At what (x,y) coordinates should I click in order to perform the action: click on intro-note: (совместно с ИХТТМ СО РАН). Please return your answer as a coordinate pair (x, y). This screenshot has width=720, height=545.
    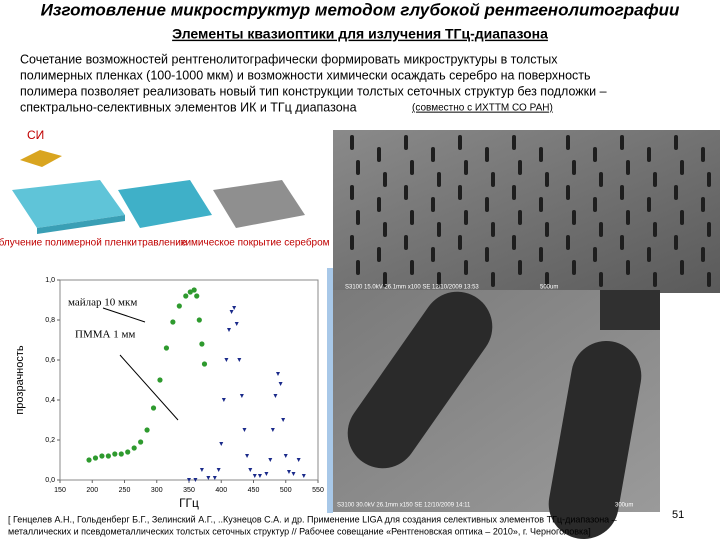
    Looking at the image, I should click on (482, 108).